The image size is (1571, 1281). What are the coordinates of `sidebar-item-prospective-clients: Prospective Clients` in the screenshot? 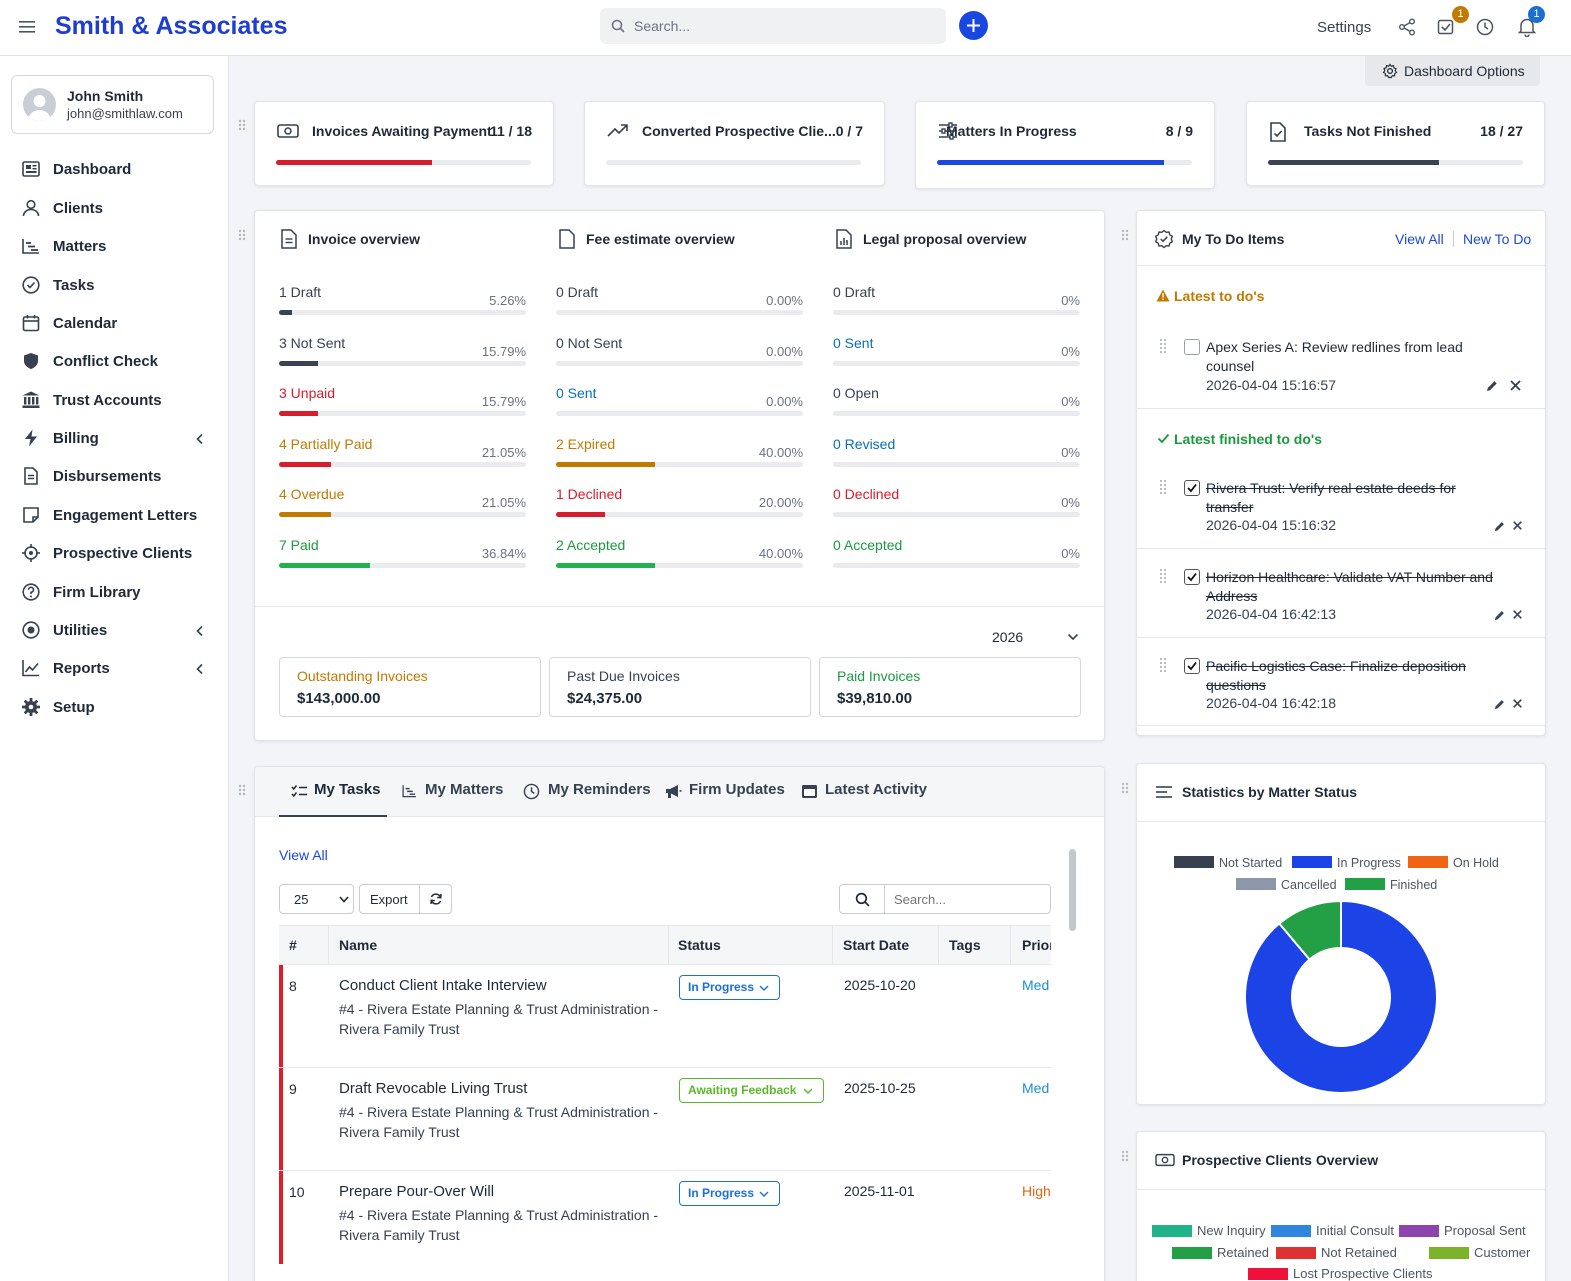 It's located at (114, 554).